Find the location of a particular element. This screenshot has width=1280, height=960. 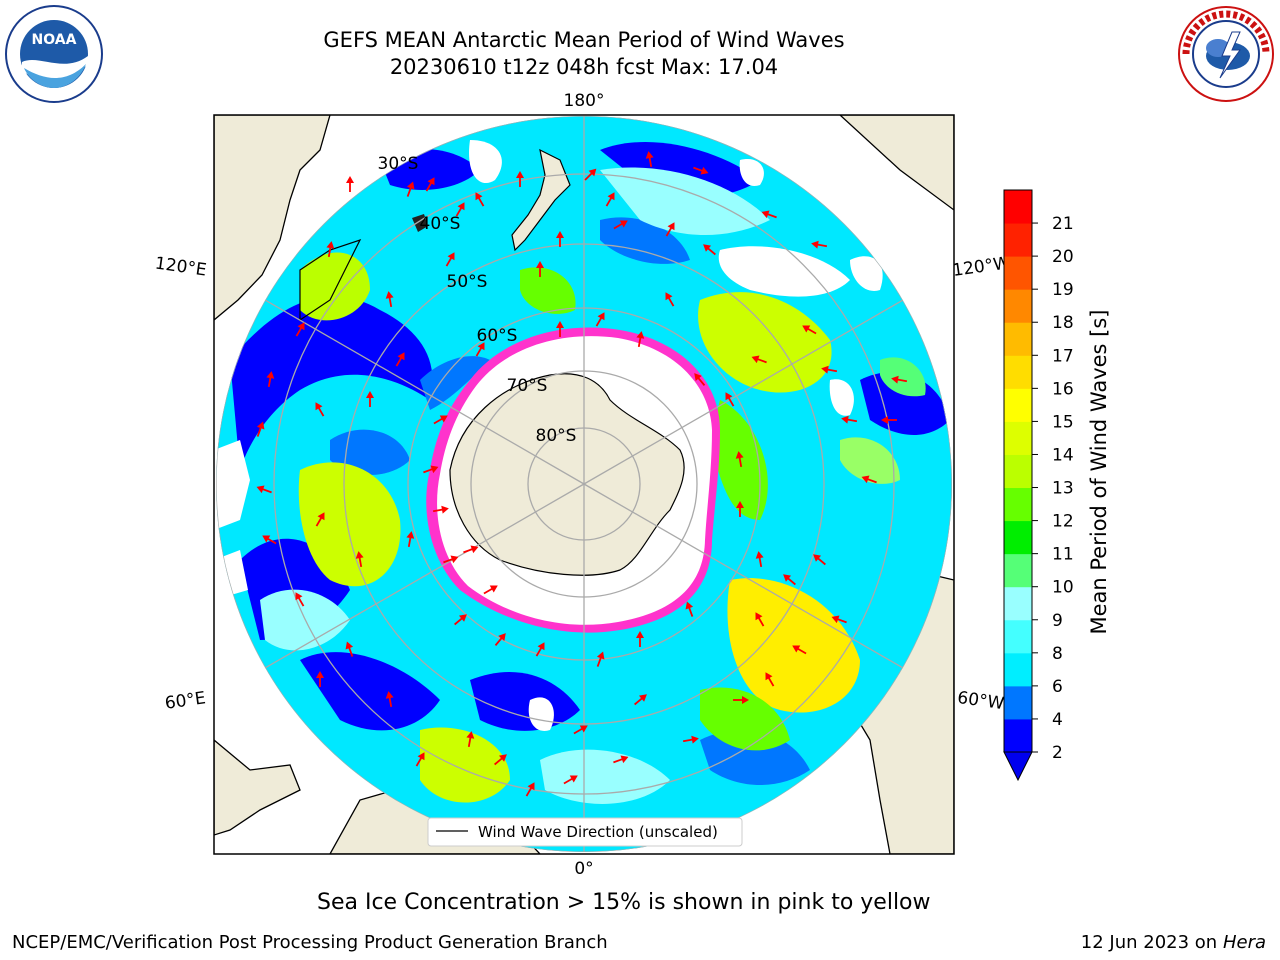

footer-date: 12 Jun 2023 on Hera is located at coordinates (1173, 942).